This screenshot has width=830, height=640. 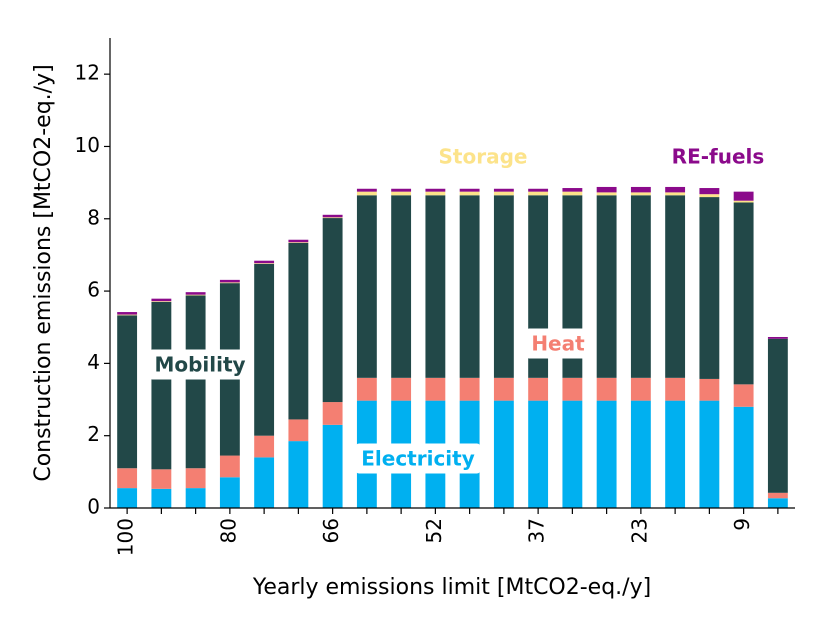 What do you see at coordinates (43, 272) in the screenshot?
I see `y-axis-title: Construction emissions [MtCO2-eq./y]` at bounding box center [43, 272].